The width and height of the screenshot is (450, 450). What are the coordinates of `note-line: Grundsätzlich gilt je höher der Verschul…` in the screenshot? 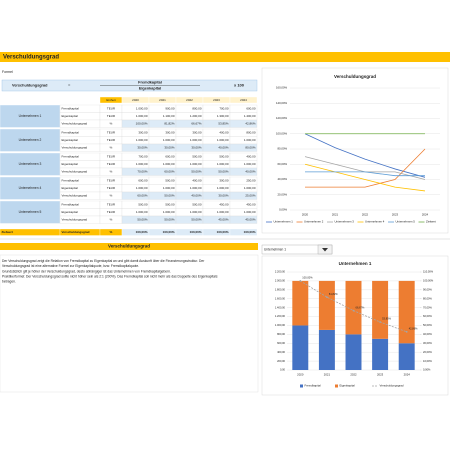 It's located at (86, 271).